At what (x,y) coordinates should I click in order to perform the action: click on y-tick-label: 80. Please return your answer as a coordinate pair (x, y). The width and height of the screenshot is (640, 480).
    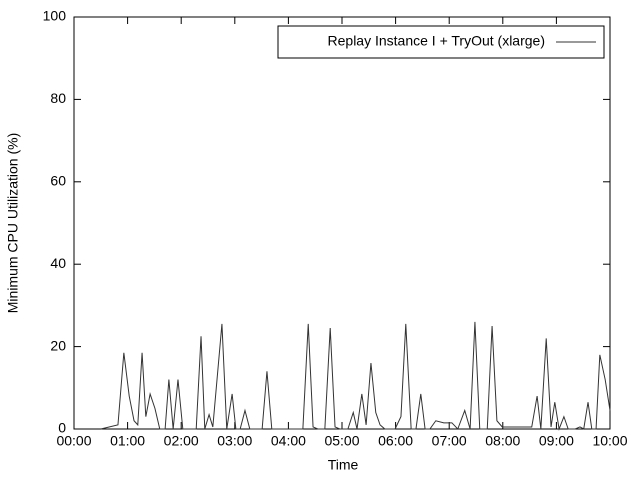
    Looking at the image, I should click on (58, 98).